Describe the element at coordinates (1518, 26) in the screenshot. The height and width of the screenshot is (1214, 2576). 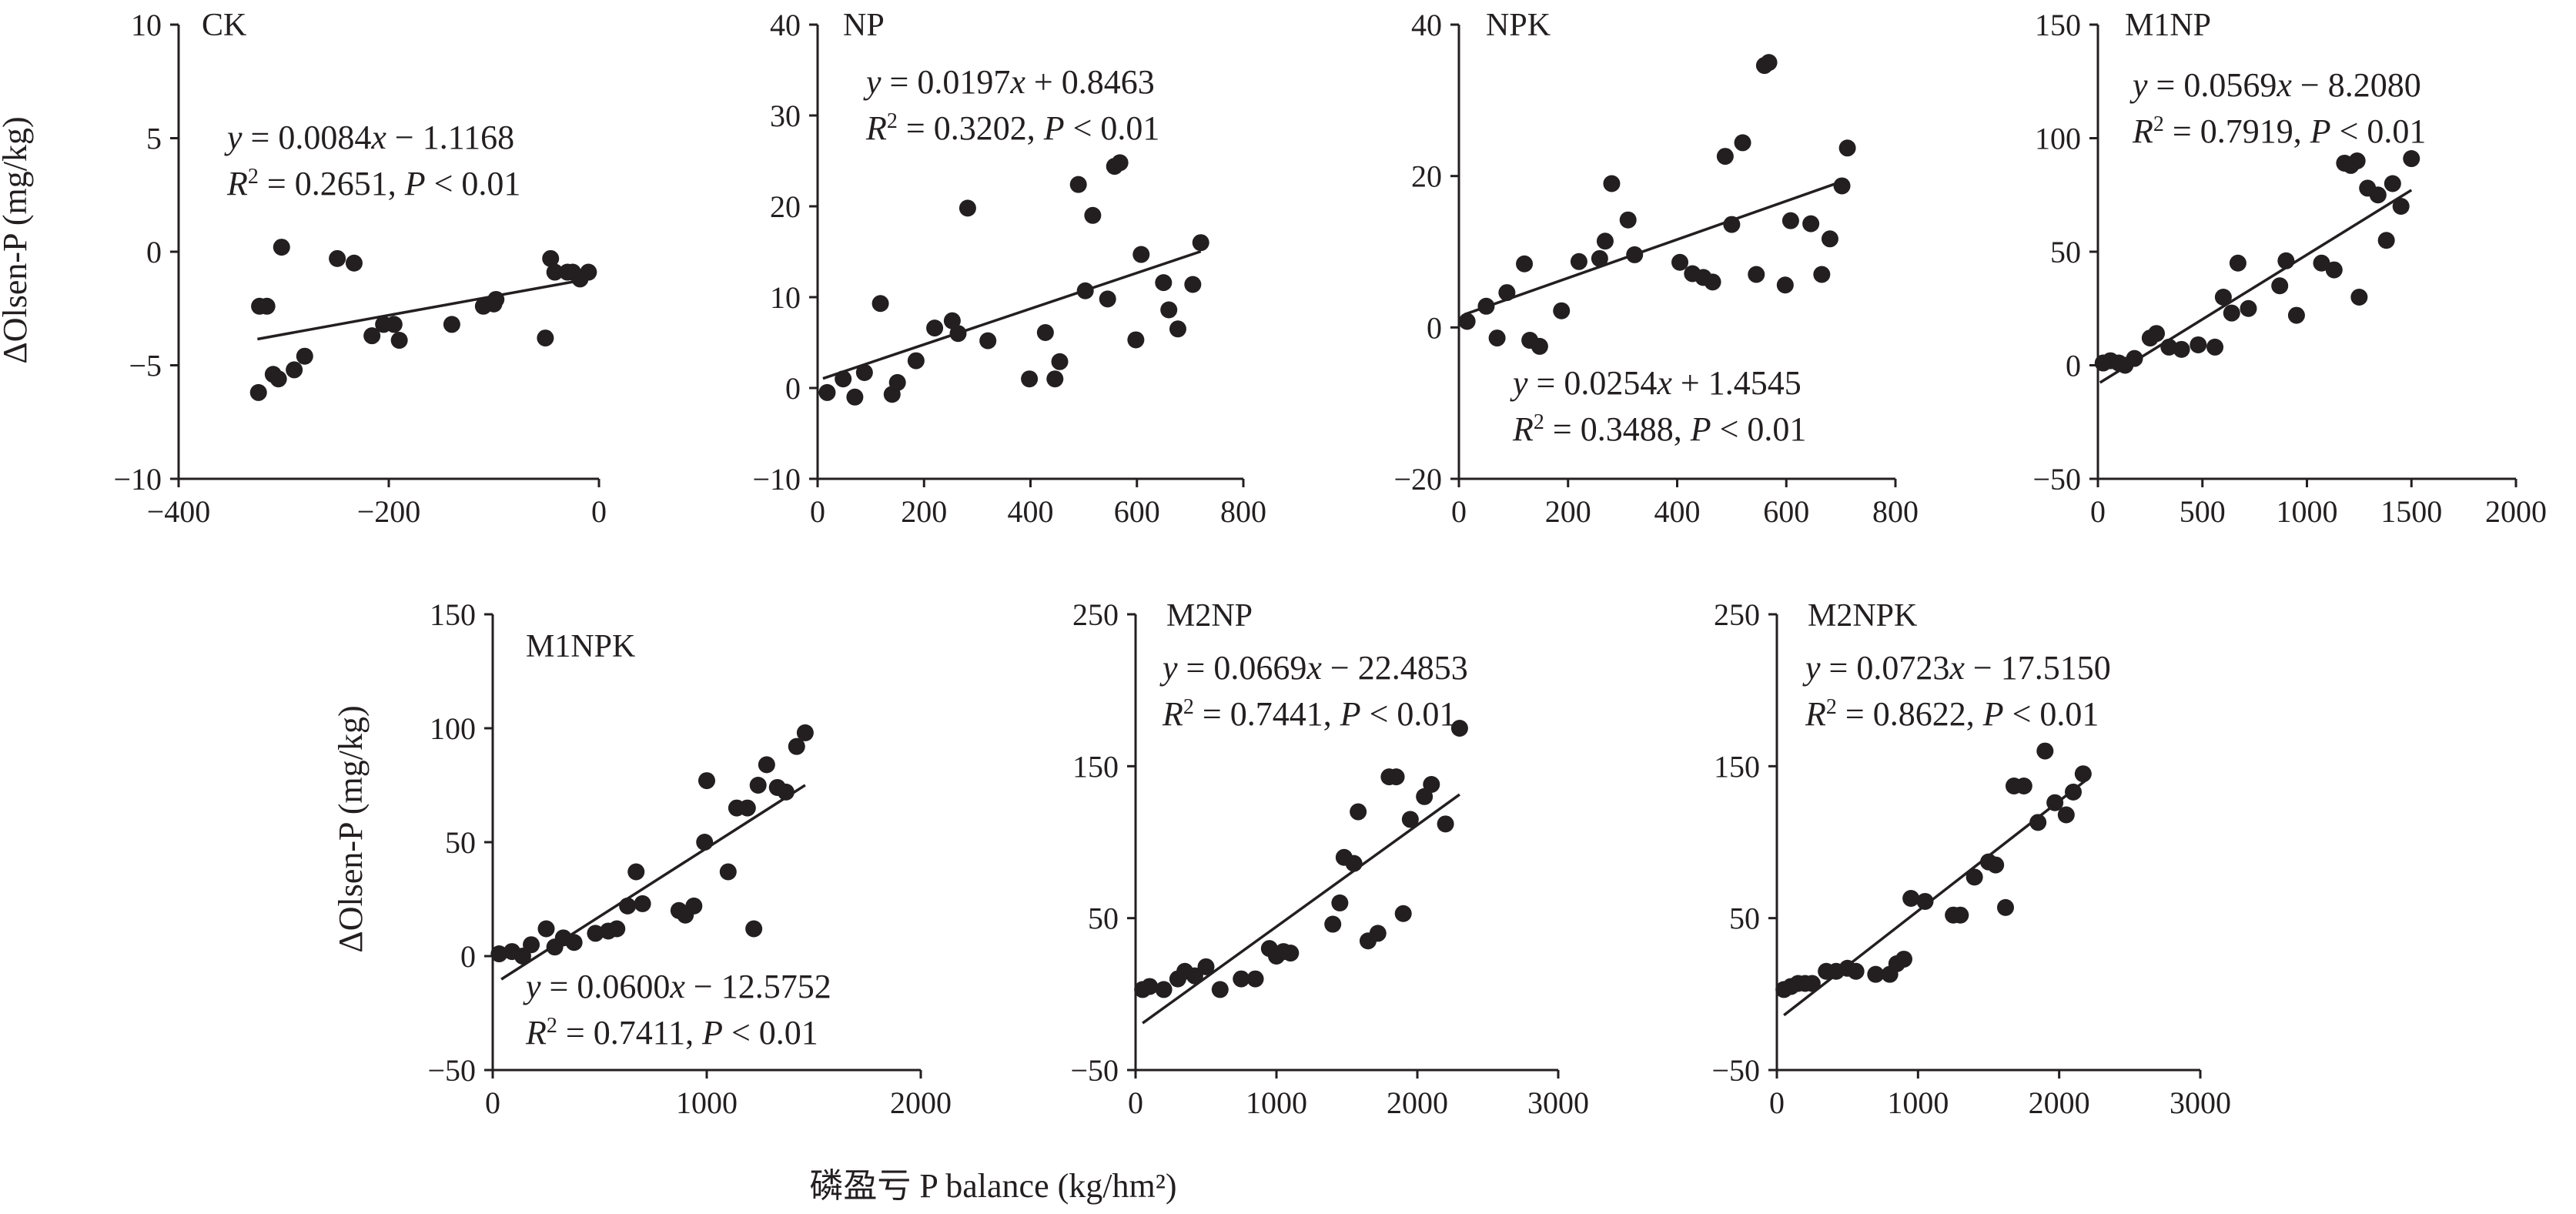
I see `panel-title: NPK` at that location.